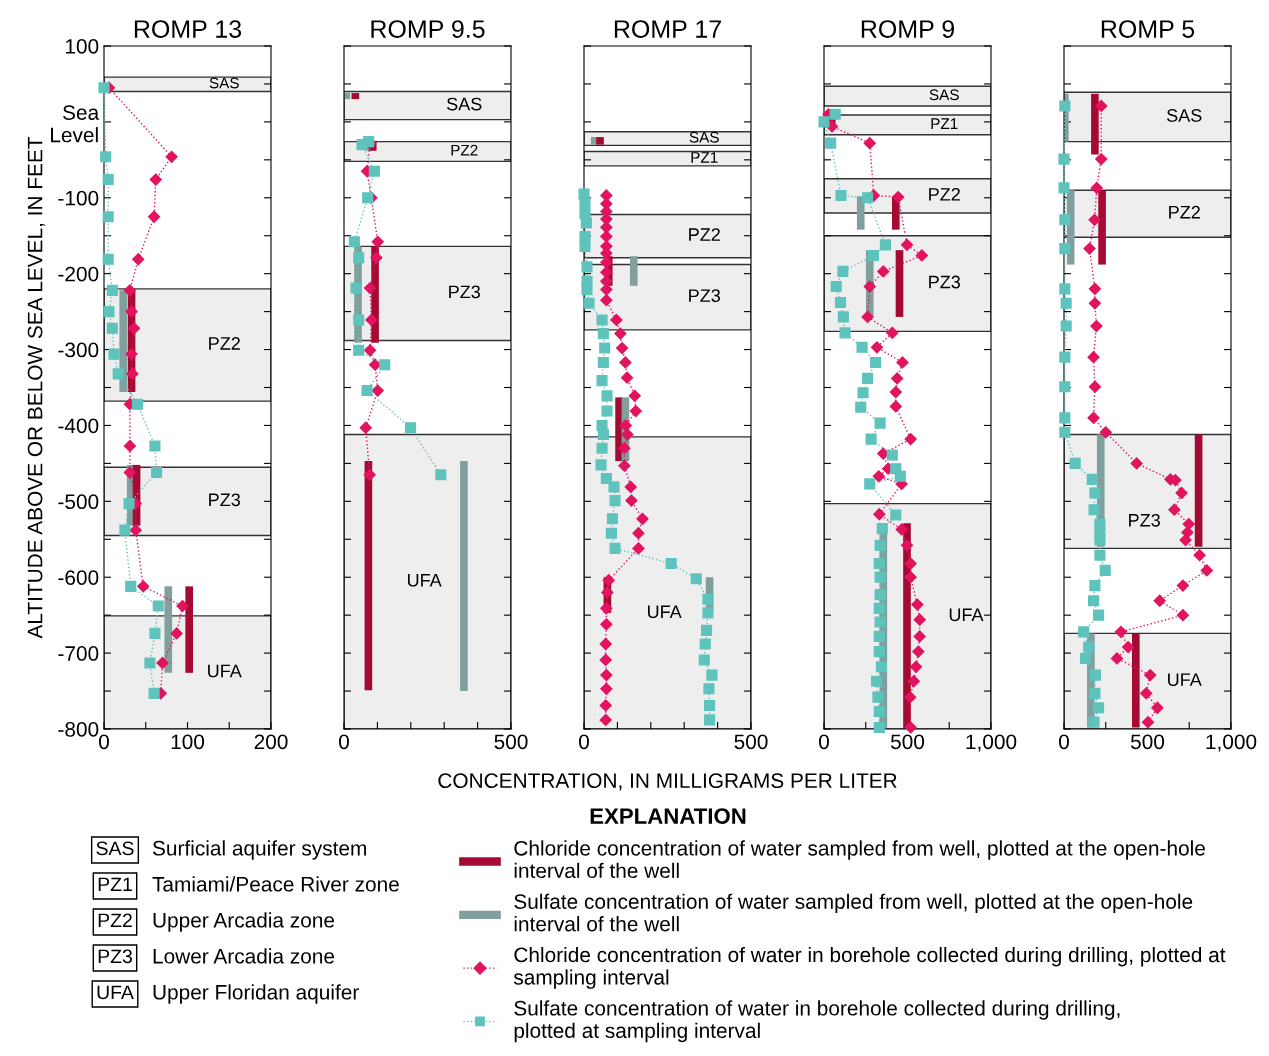 This screenshot has width=1269, height=1056. What do you see at coordinates (853, 912) in the screenshot?
I see `legend-label: Sulfate concentration of water sampled from well, plotted at the open-hole interval of the well` at bounding box center [853, 912].